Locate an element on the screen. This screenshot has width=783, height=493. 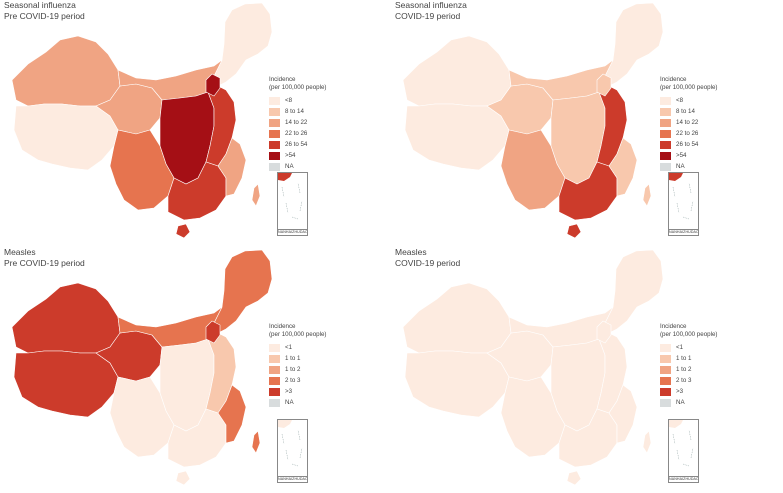
legend-item: 14 to 22 is located at coordinates (688, 122).